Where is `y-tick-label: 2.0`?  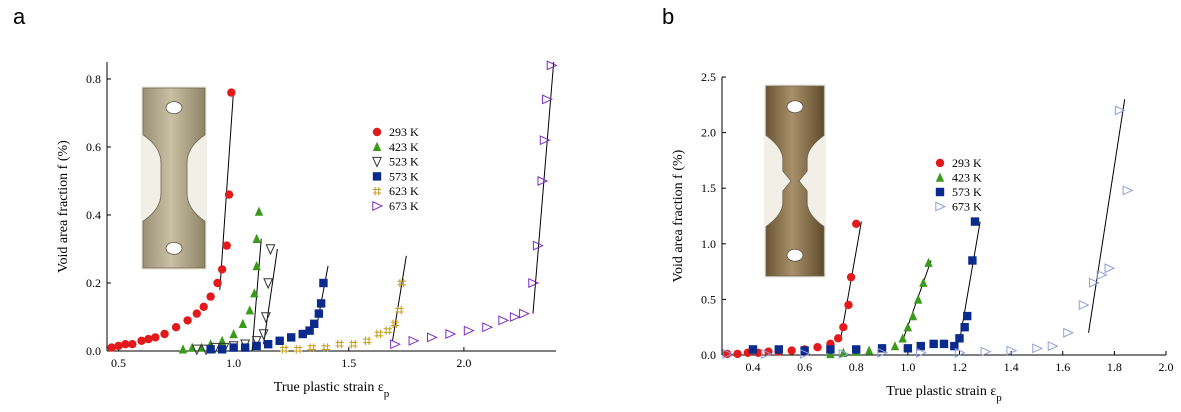
y-tick-label: 2.0 is located at coordinates (708, 133).